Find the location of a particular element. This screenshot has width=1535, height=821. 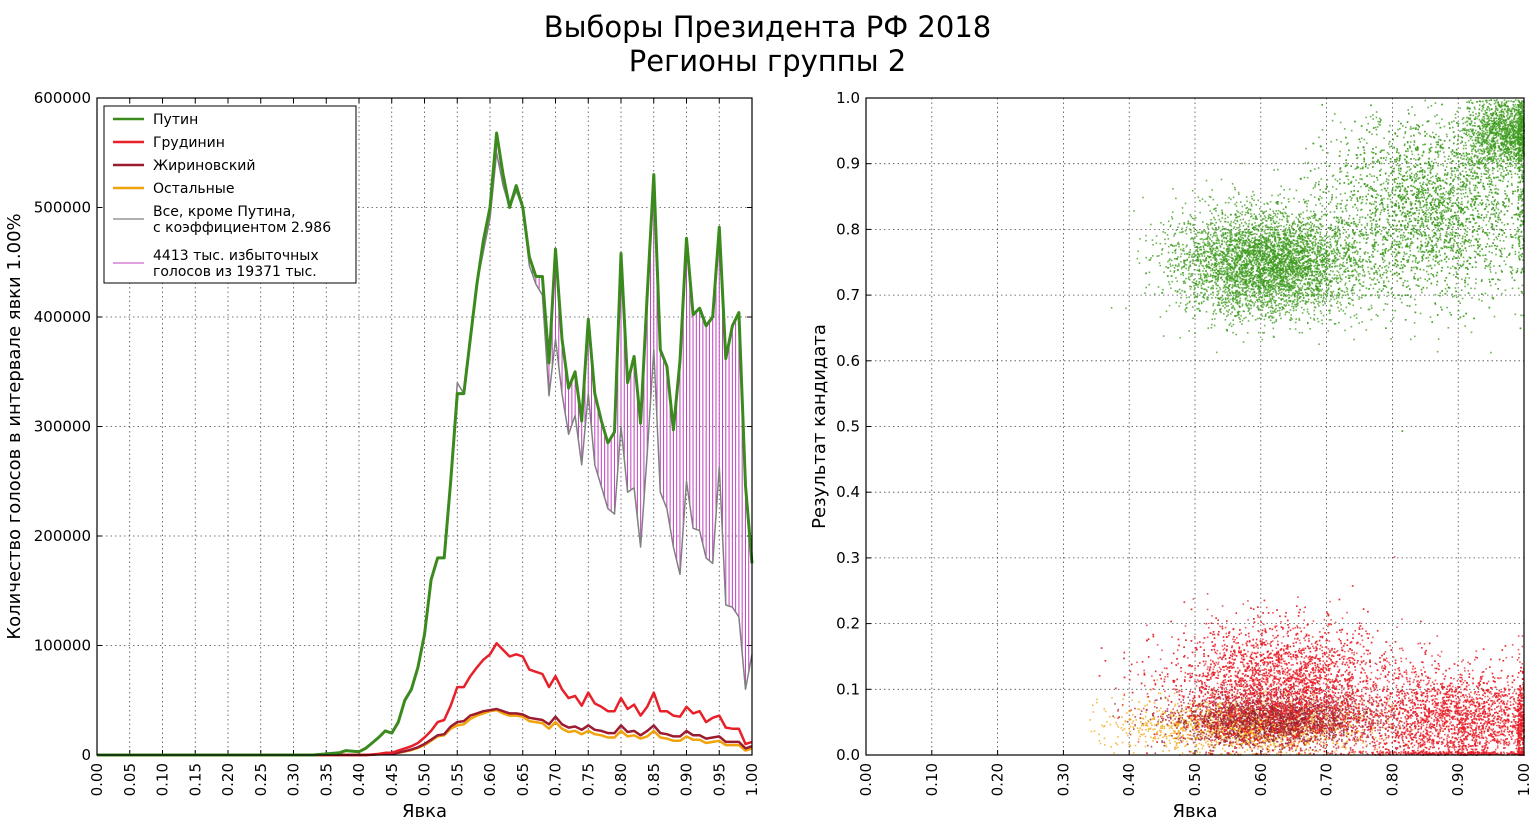

y-tick-label: 500000 is located at coordinates (62, 208).